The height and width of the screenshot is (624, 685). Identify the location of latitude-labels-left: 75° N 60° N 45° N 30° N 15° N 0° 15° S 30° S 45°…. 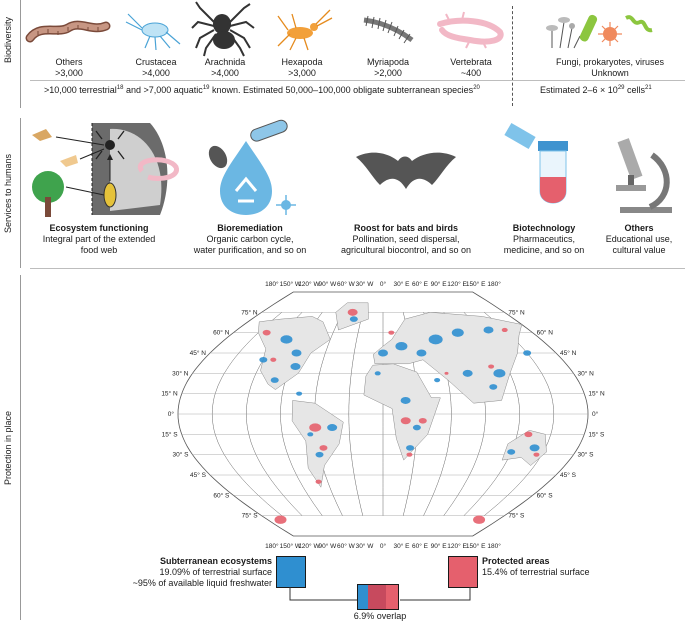
(209, 413).